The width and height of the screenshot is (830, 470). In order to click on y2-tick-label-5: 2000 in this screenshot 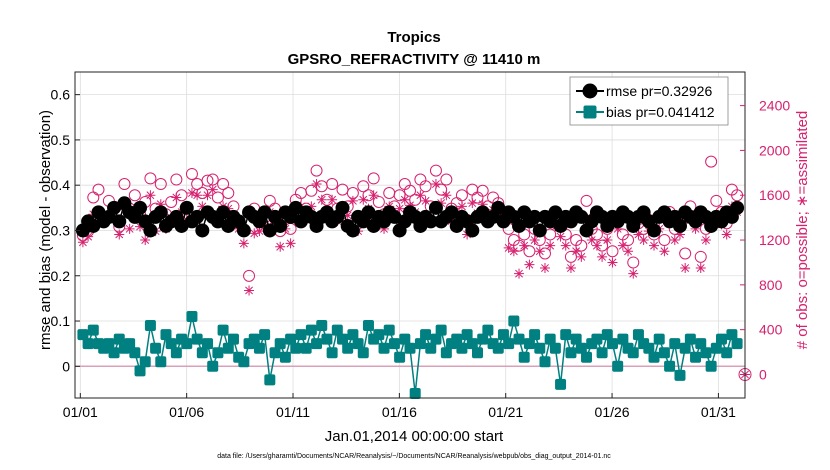, I will do `click(774, 150)`.